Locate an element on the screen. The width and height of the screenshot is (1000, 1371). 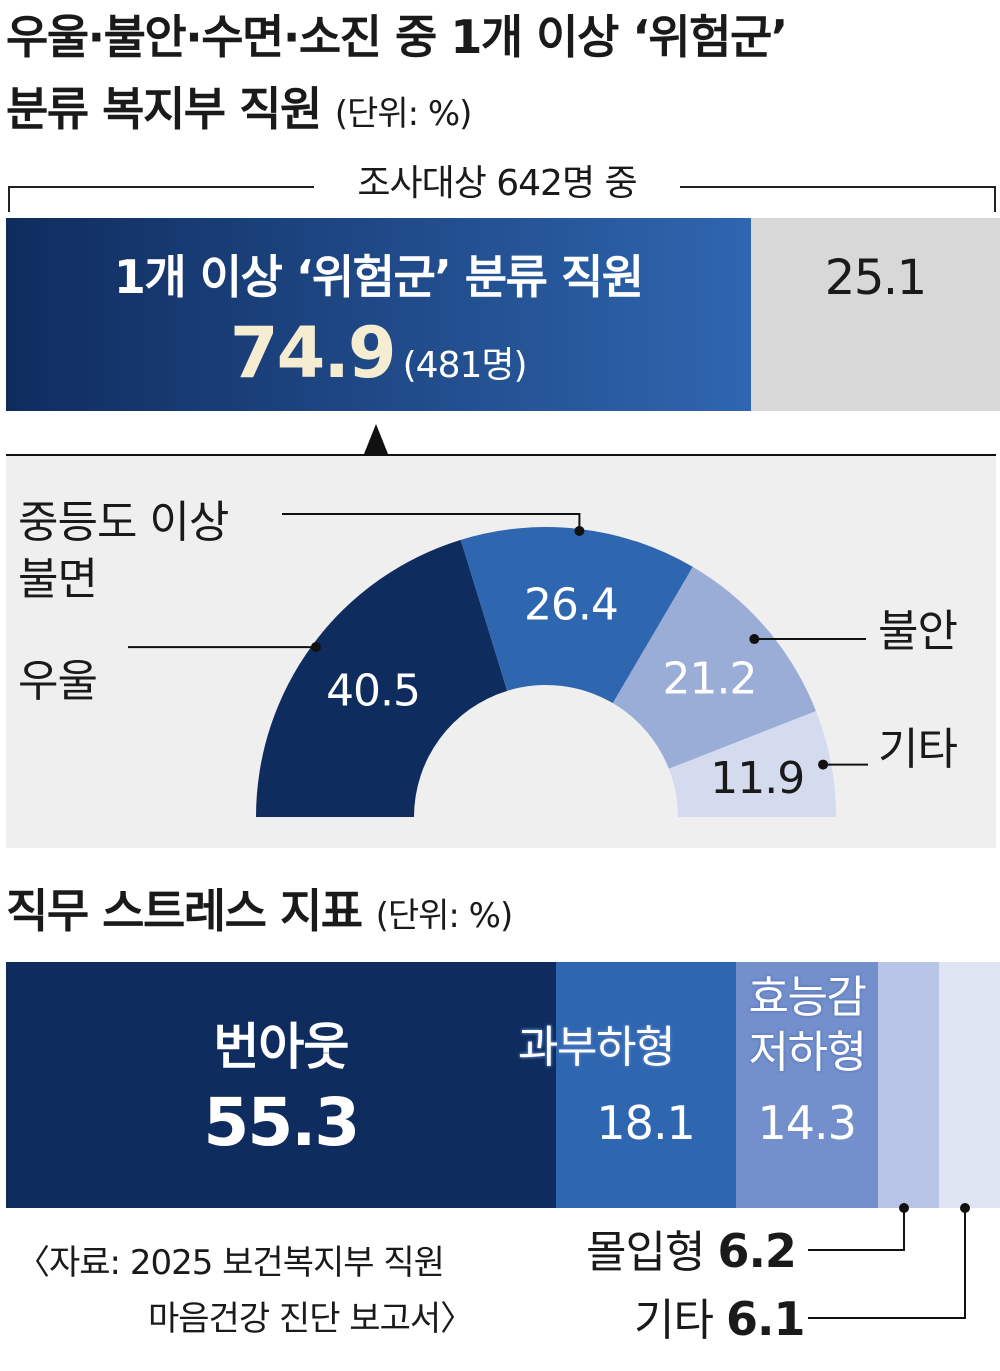
risk-group-label: 1개 이상 ‘위험군’ 분류 직원 is located at coordinates (378, 277).